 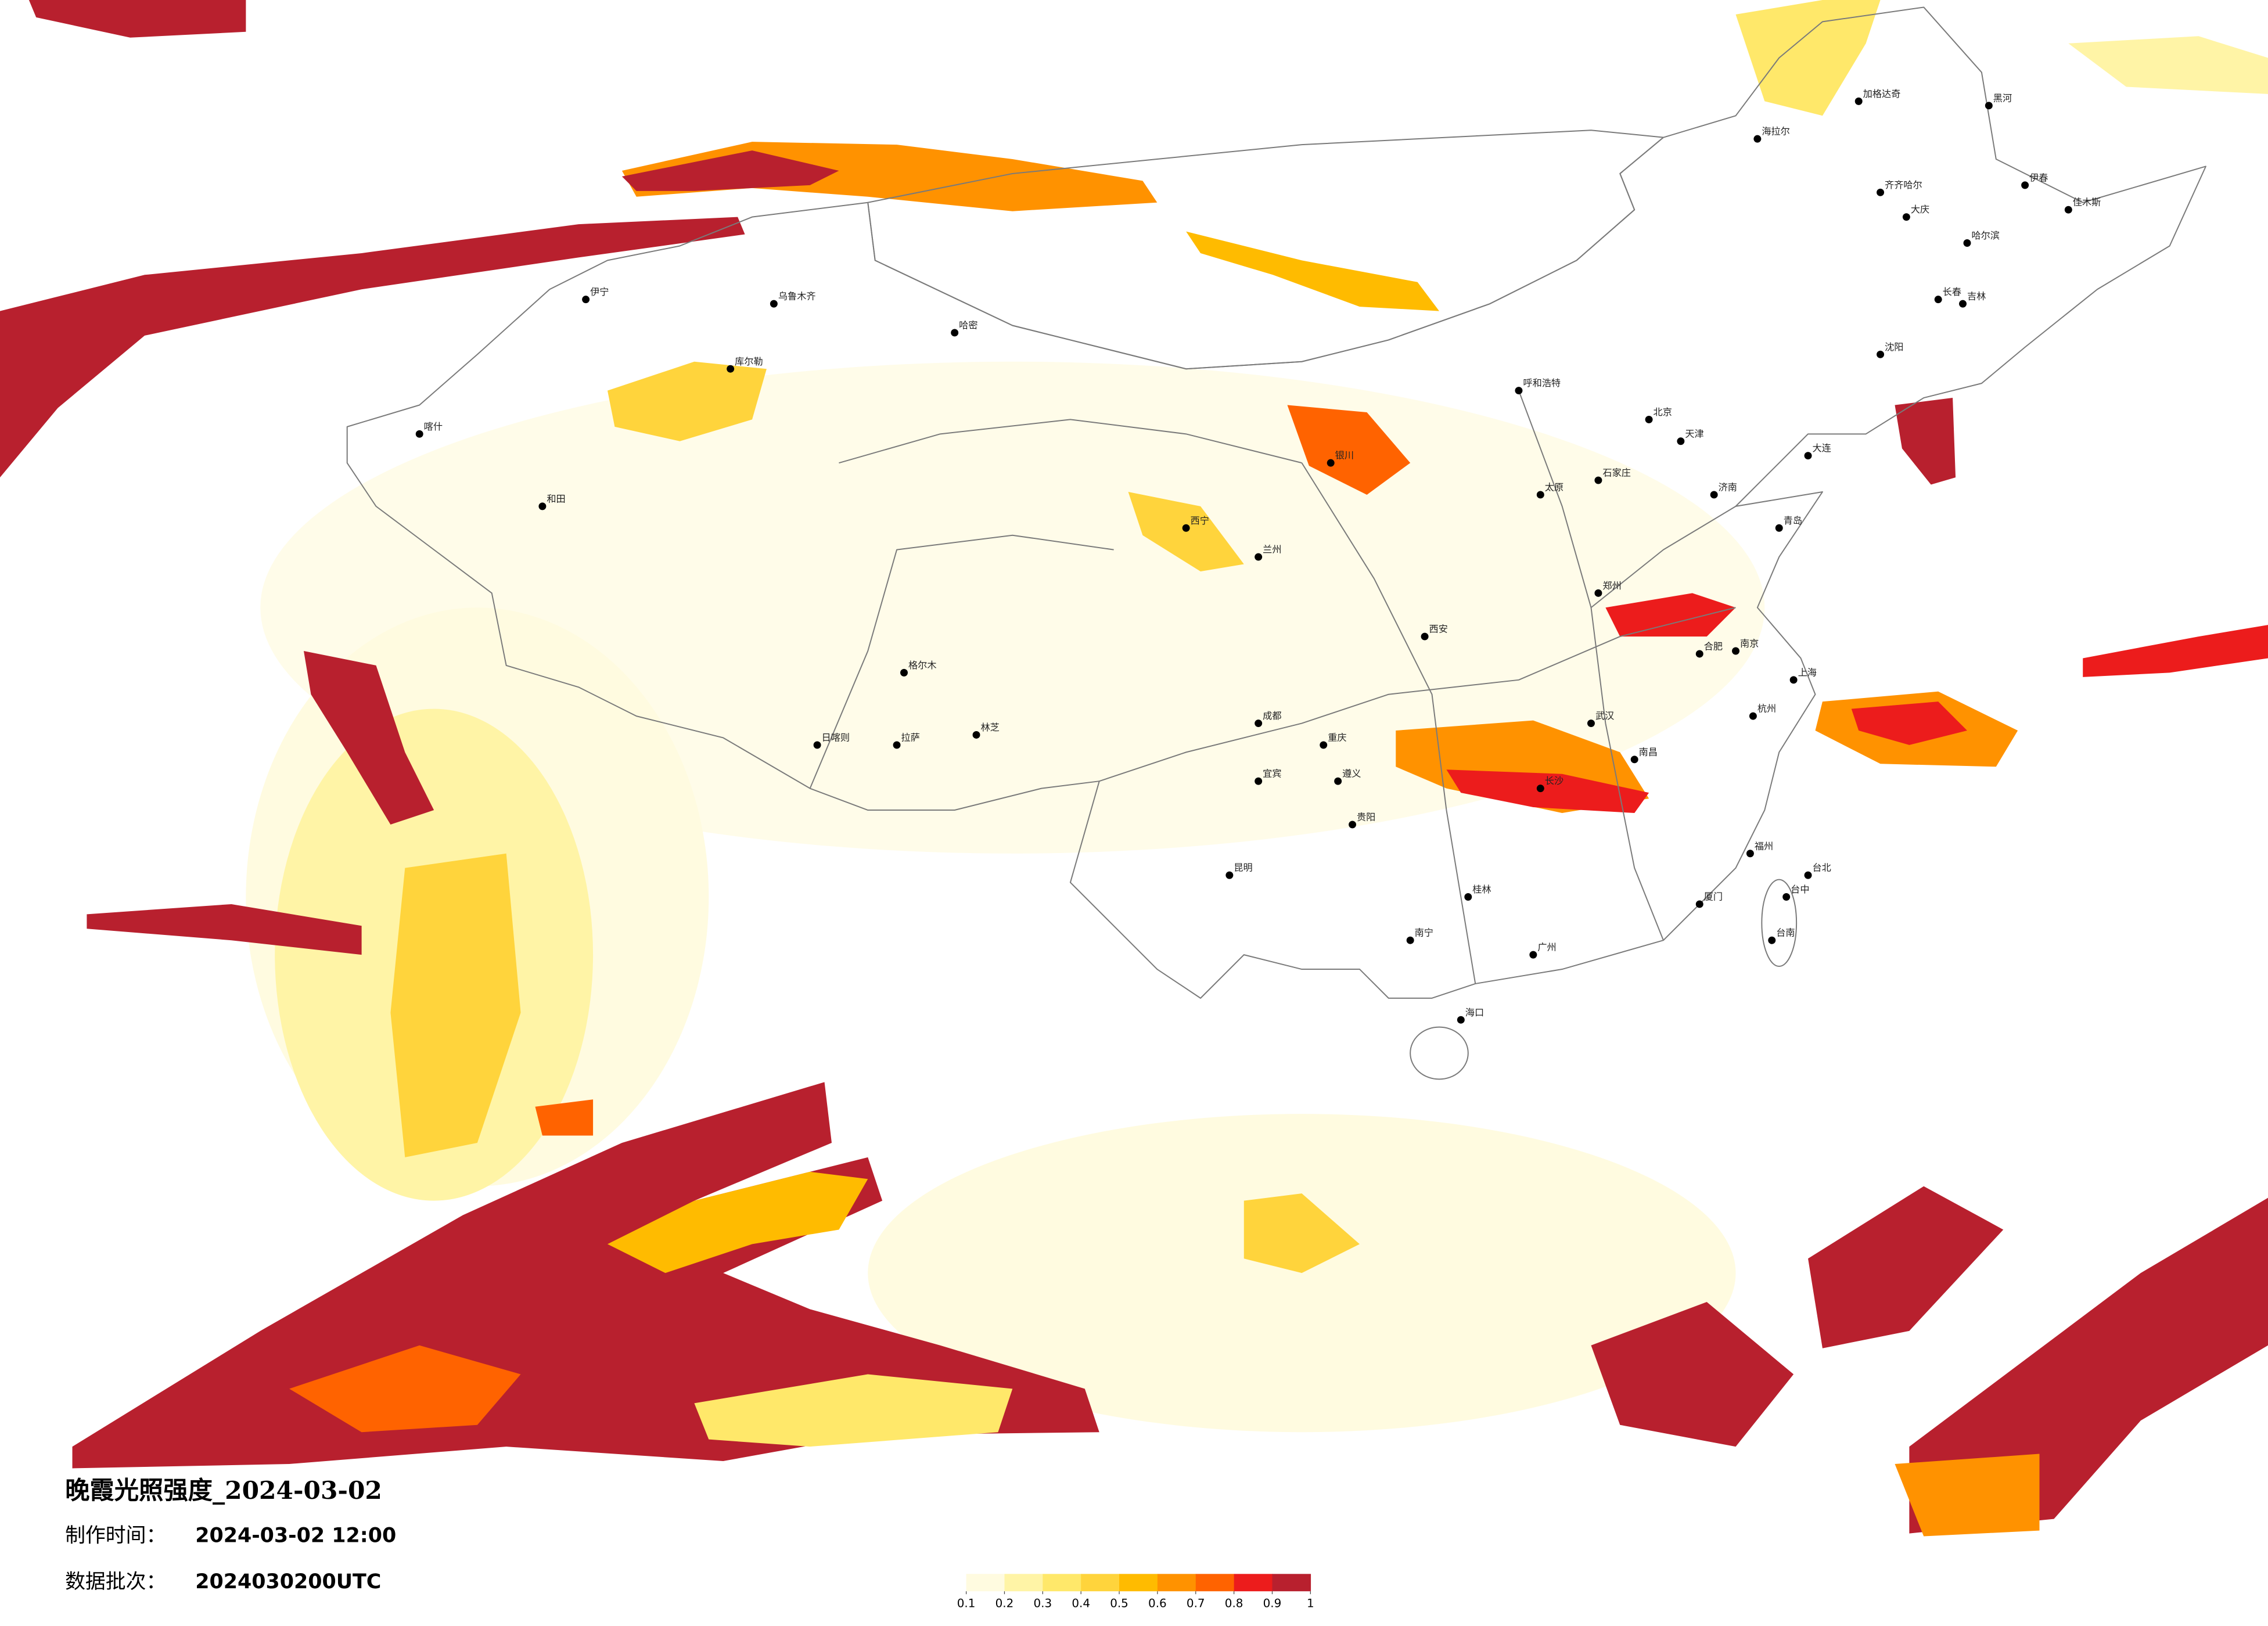 What do you see at coordinates (1694, 433) in the screenshot?
I see `city-label: 天津` at bounding box center [1694, 433].